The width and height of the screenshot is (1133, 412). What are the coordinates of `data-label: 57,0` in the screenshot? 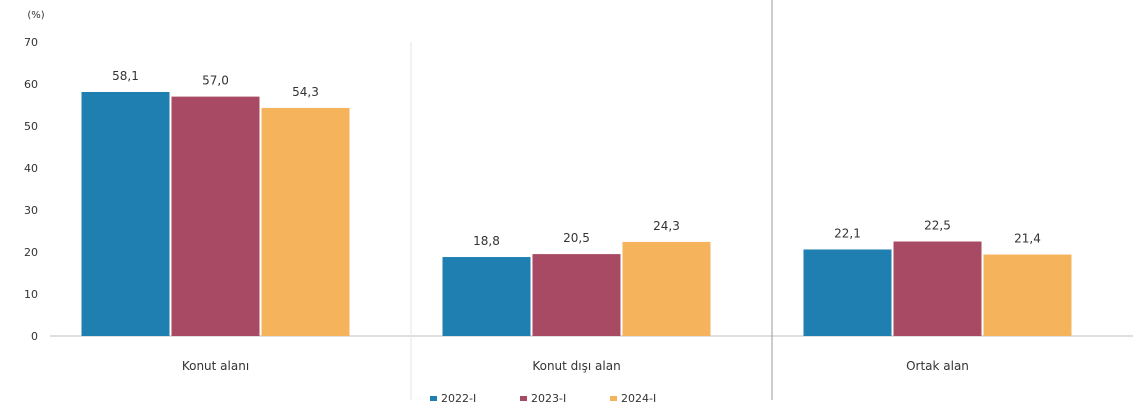 It's located at (215, 81).